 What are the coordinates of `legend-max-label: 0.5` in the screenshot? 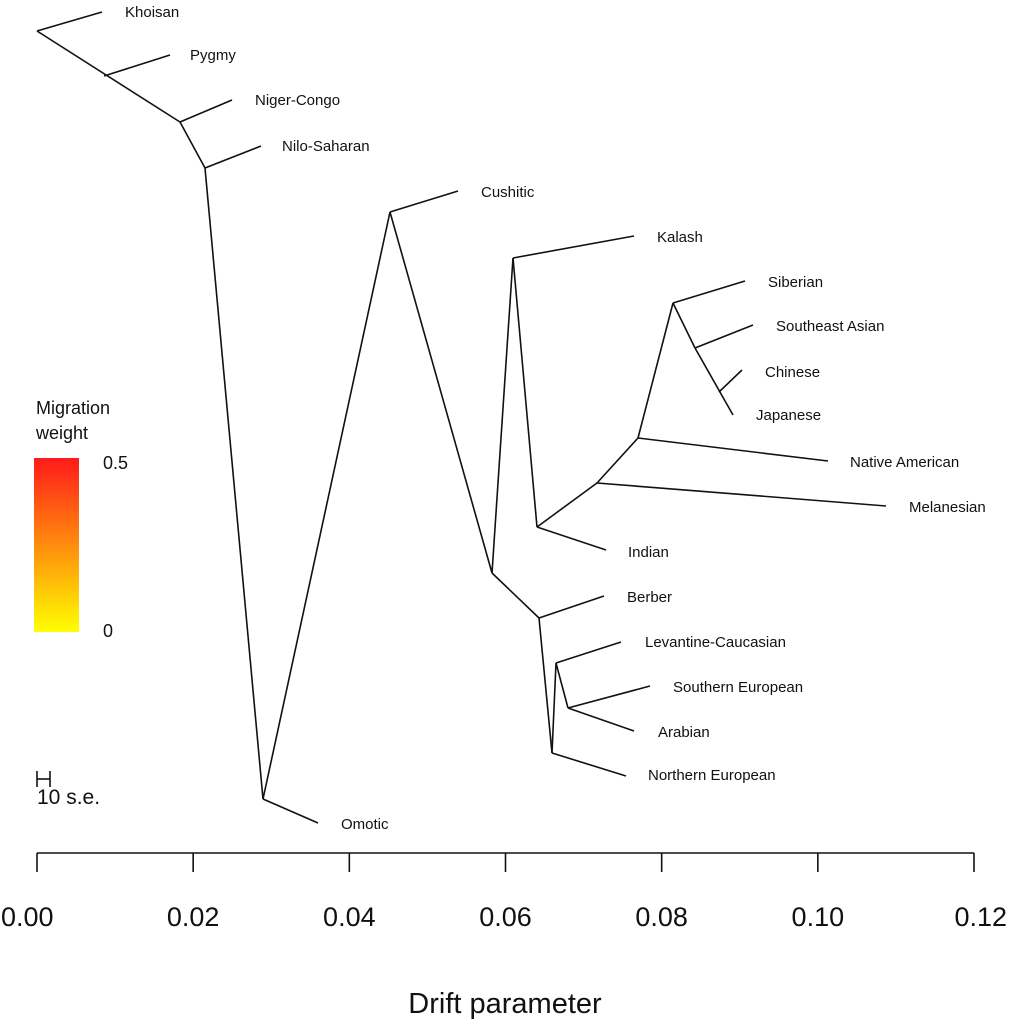 It's located at (115, 463).